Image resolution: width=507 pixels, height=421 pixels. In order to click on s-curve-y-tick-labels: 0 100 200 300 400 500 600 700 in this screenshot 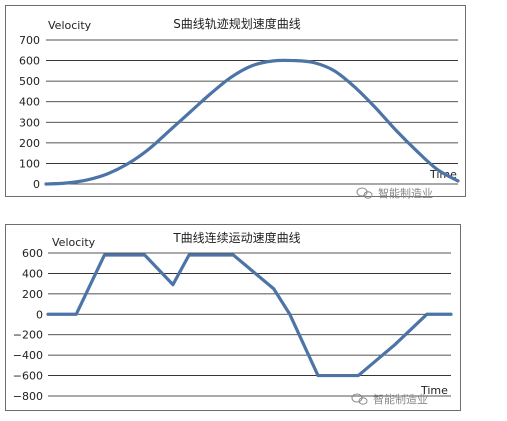, I will do `click(29, 112)`.